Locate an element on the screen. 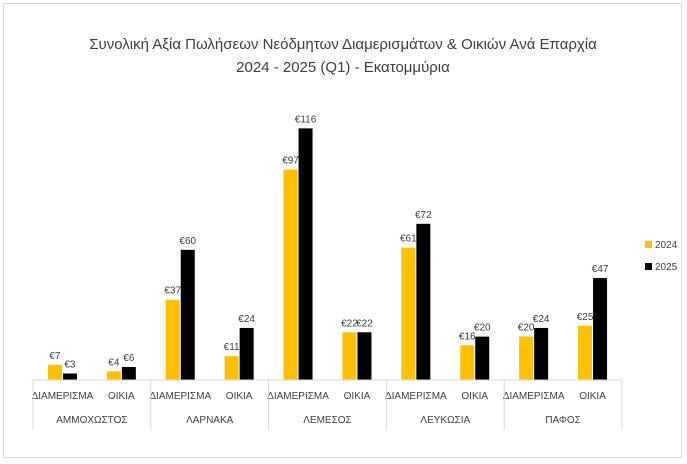  bar-2025-ΑΜΜΟΧΩΣΤΟΣ-ΟΙΚΙΑ is located at coordinates (128, 373).